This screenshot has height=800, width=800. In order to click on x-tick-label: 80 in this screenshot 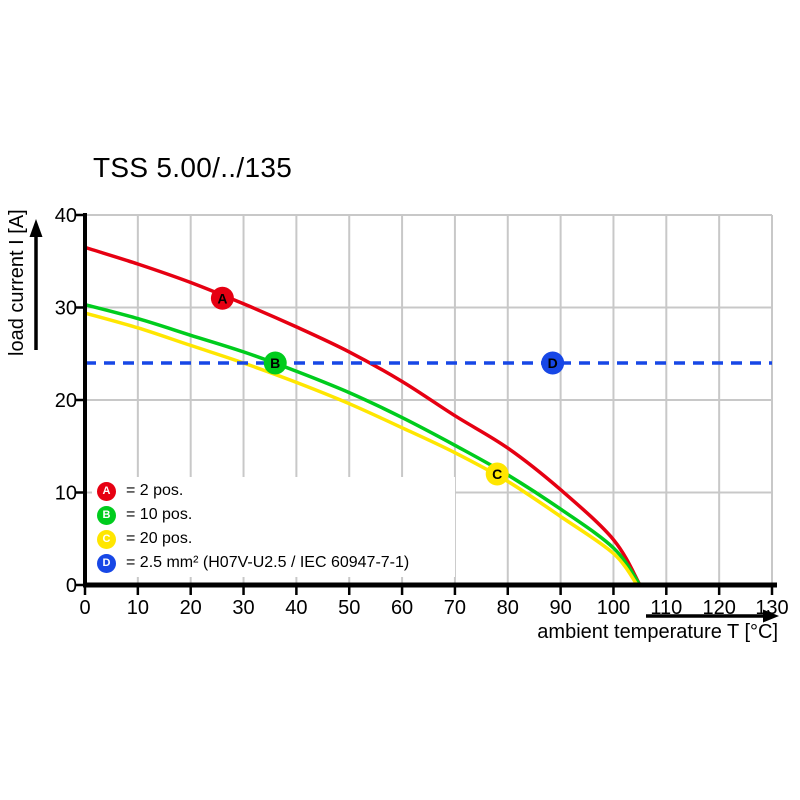, I will do `click(508, 608)`.